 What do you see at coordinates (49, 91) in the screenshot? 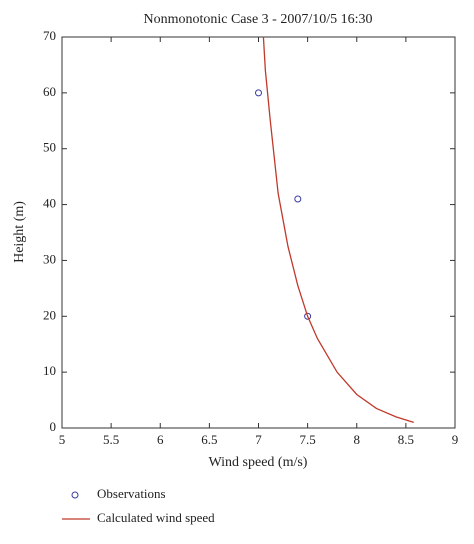
I see `y-tick-label: 60` at bounding box center [49, 91].